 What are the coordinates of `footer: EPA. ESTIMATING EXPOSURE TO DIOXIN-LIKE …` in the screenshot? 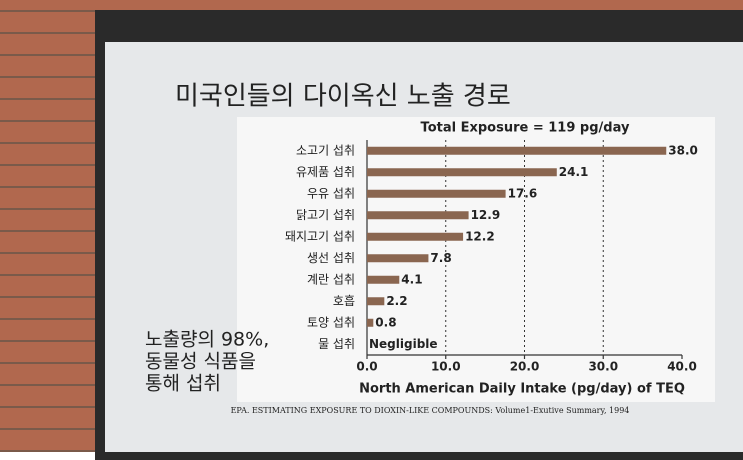 It's located at (430, 410).